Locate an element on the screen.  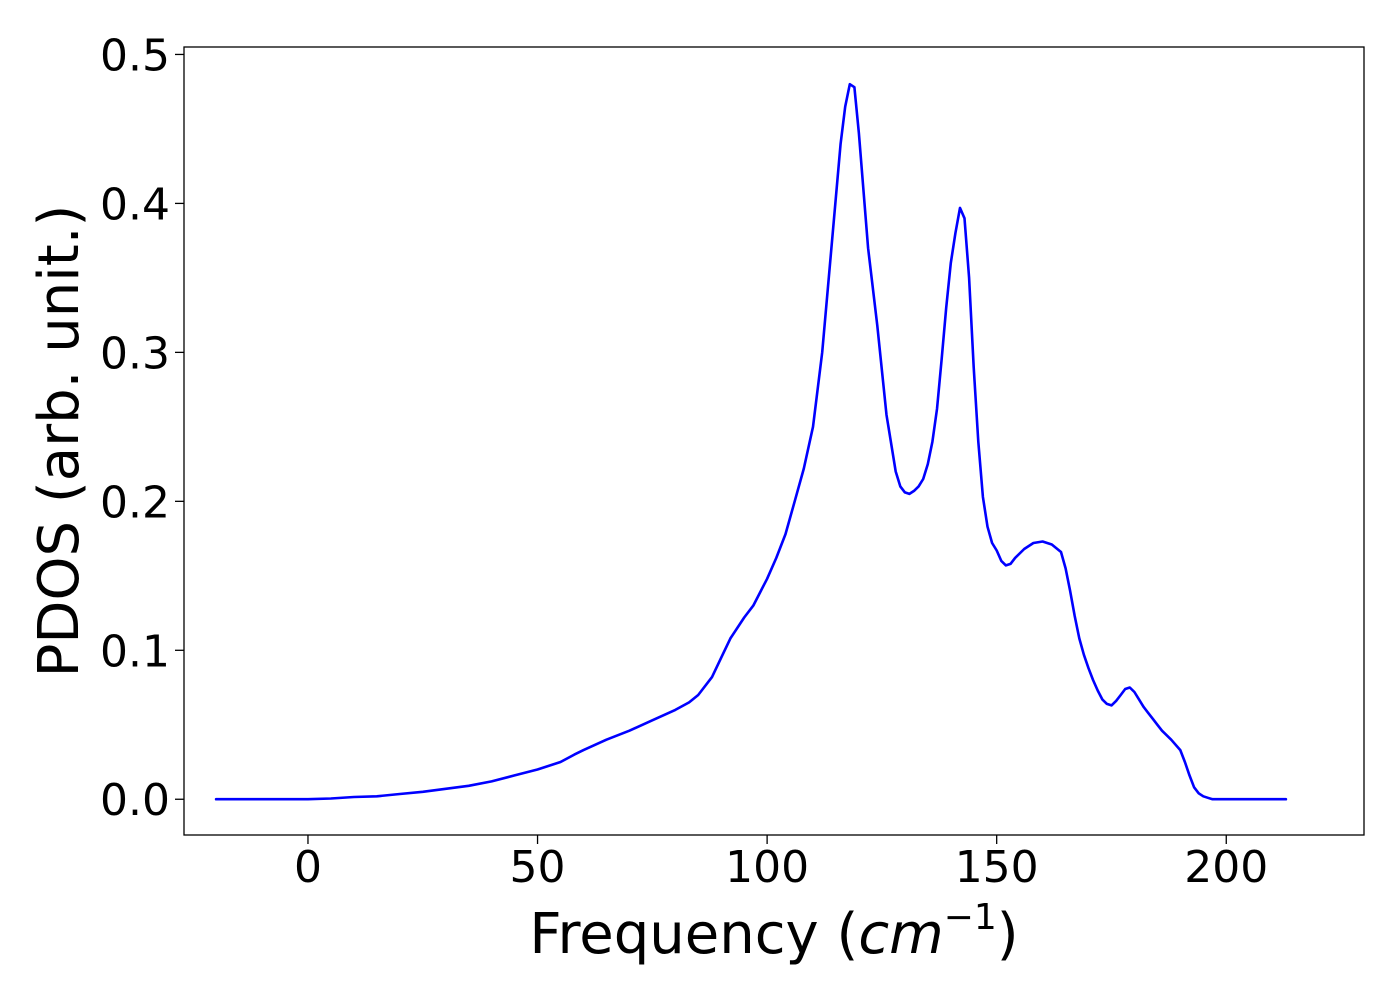
x-tick-label: 200 is located at coordinates (1226, 867).